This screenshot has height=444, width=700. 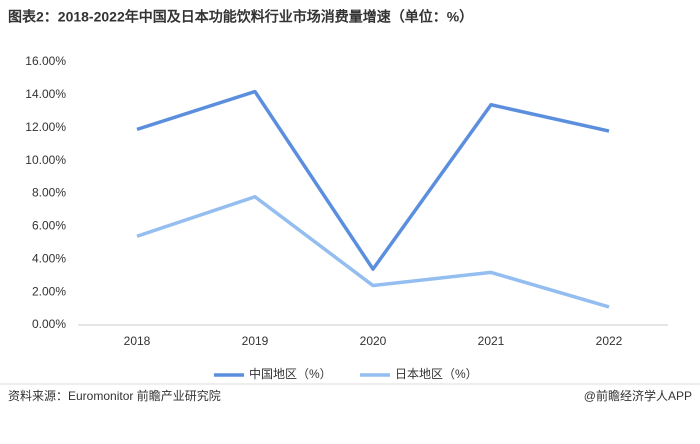 I want to click on x-tick-label: 2020, so click(x=373, y=341).